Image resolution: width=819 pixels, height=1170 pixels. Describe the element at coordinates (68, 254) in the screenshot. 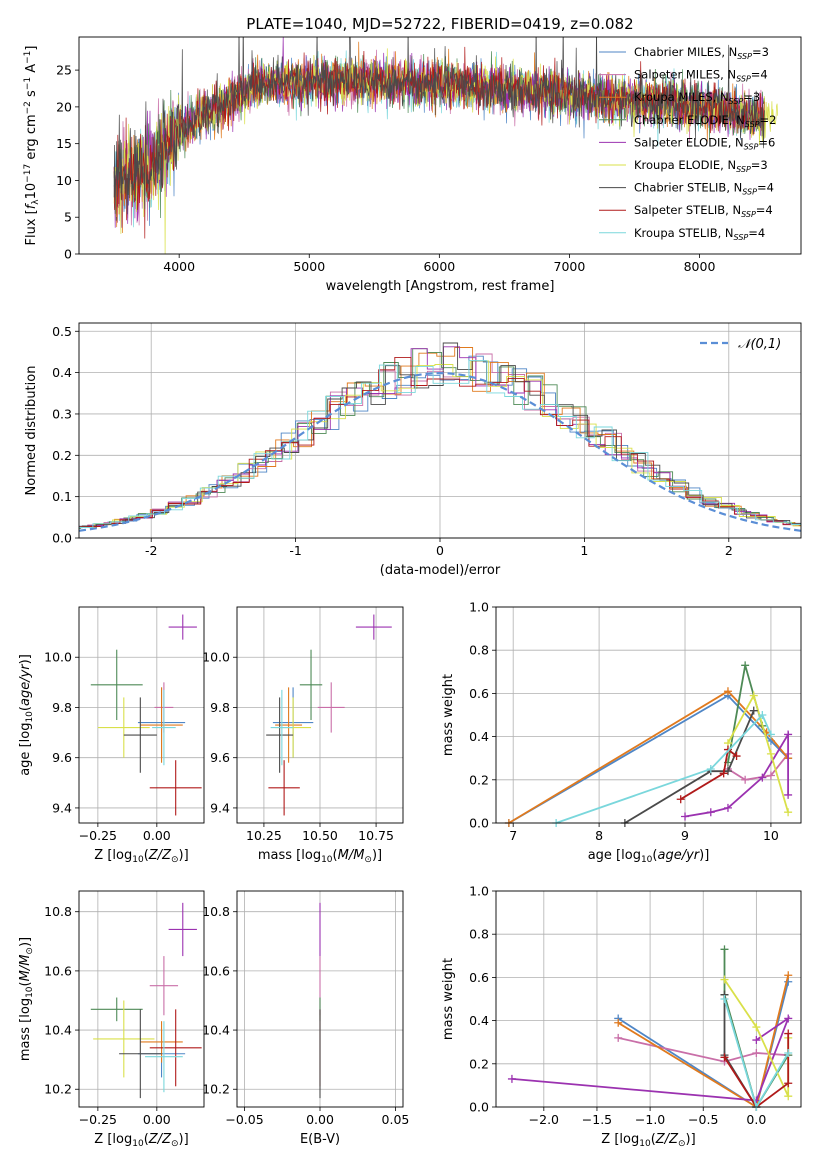

I see `y-tick-label: 0` at that location.